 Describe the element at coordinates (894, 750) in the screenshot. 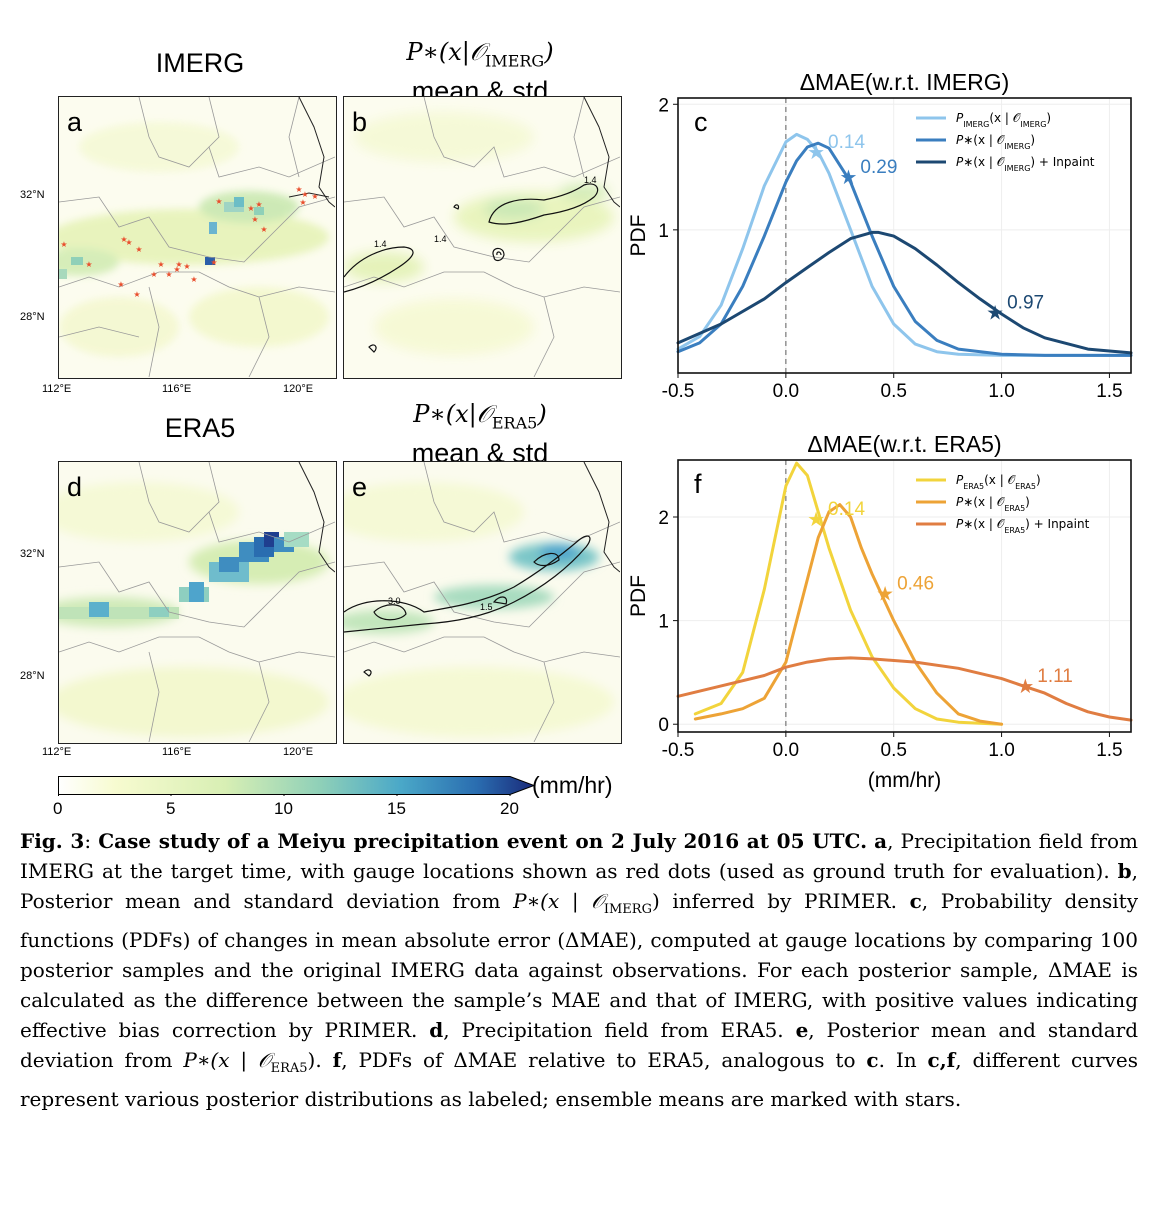

I see `chart-f-xtick-label-2: 0.5` at that location.